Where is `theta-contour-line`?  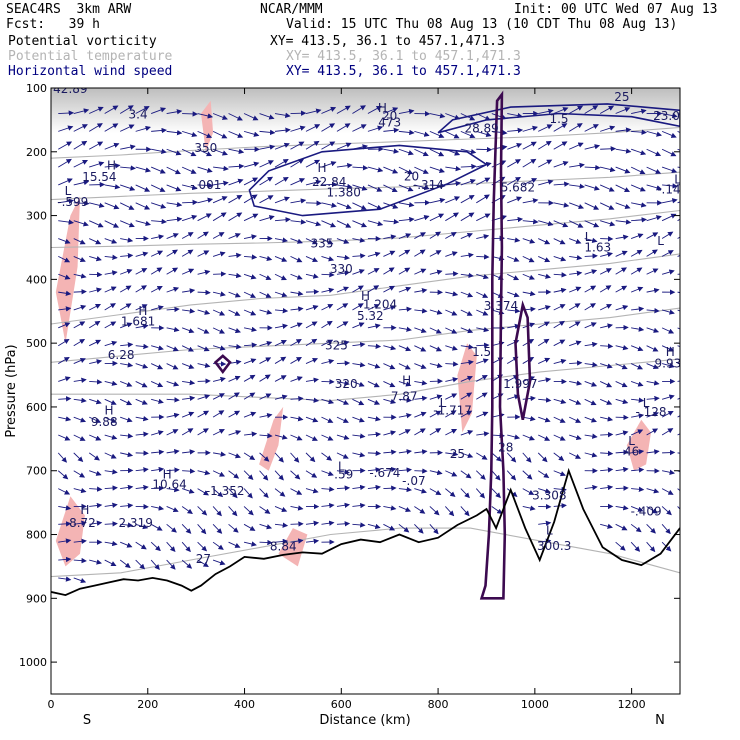
theta-contour-line is located at coordinates (365, 289).